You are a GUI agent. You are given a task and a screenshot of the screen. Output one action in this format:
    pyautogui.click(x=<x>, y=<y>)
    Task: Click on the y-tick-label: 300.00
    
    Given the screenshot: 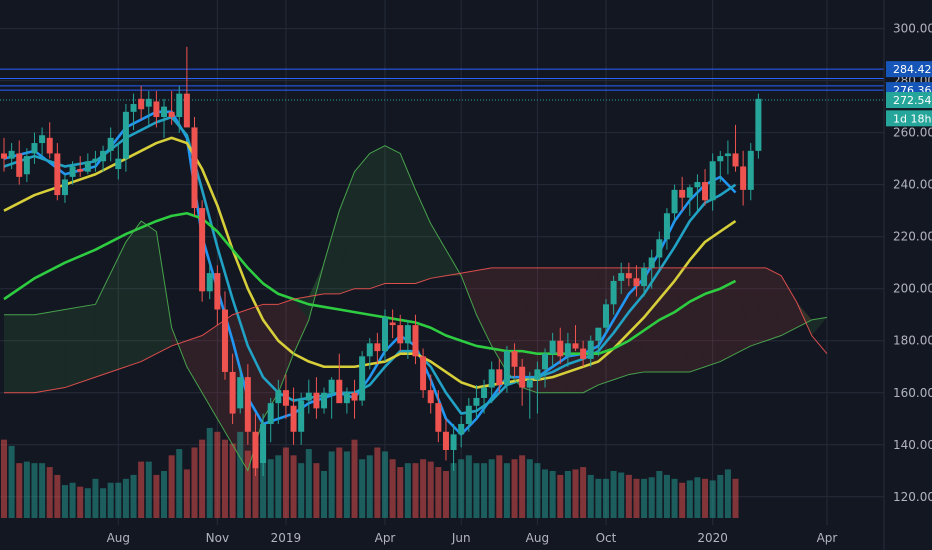 What is the action you would take?
    pyautogui.click(x=912, y=29)
    